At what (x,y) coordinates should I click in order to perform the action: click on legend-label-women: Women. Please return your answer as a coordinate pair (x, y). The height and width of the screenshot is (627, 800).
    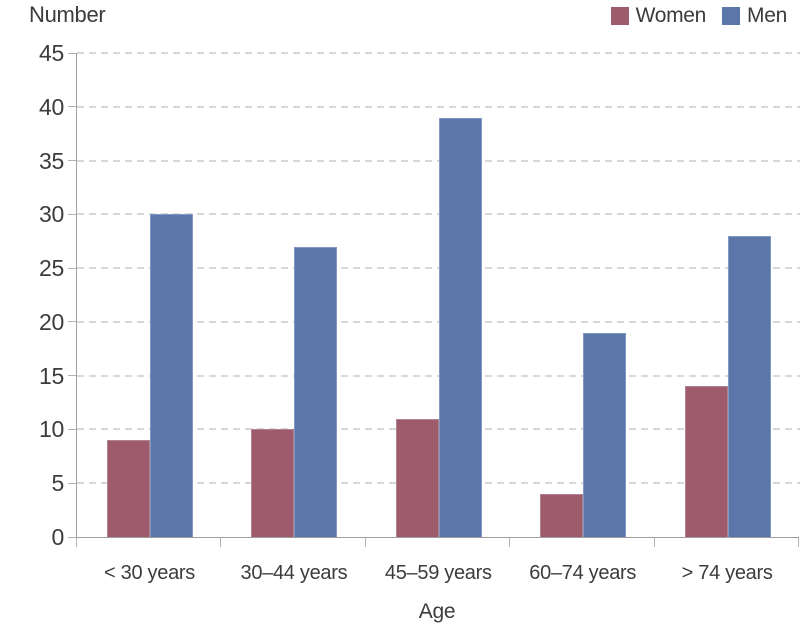
    Looking at the image, I should click on (671, 15).